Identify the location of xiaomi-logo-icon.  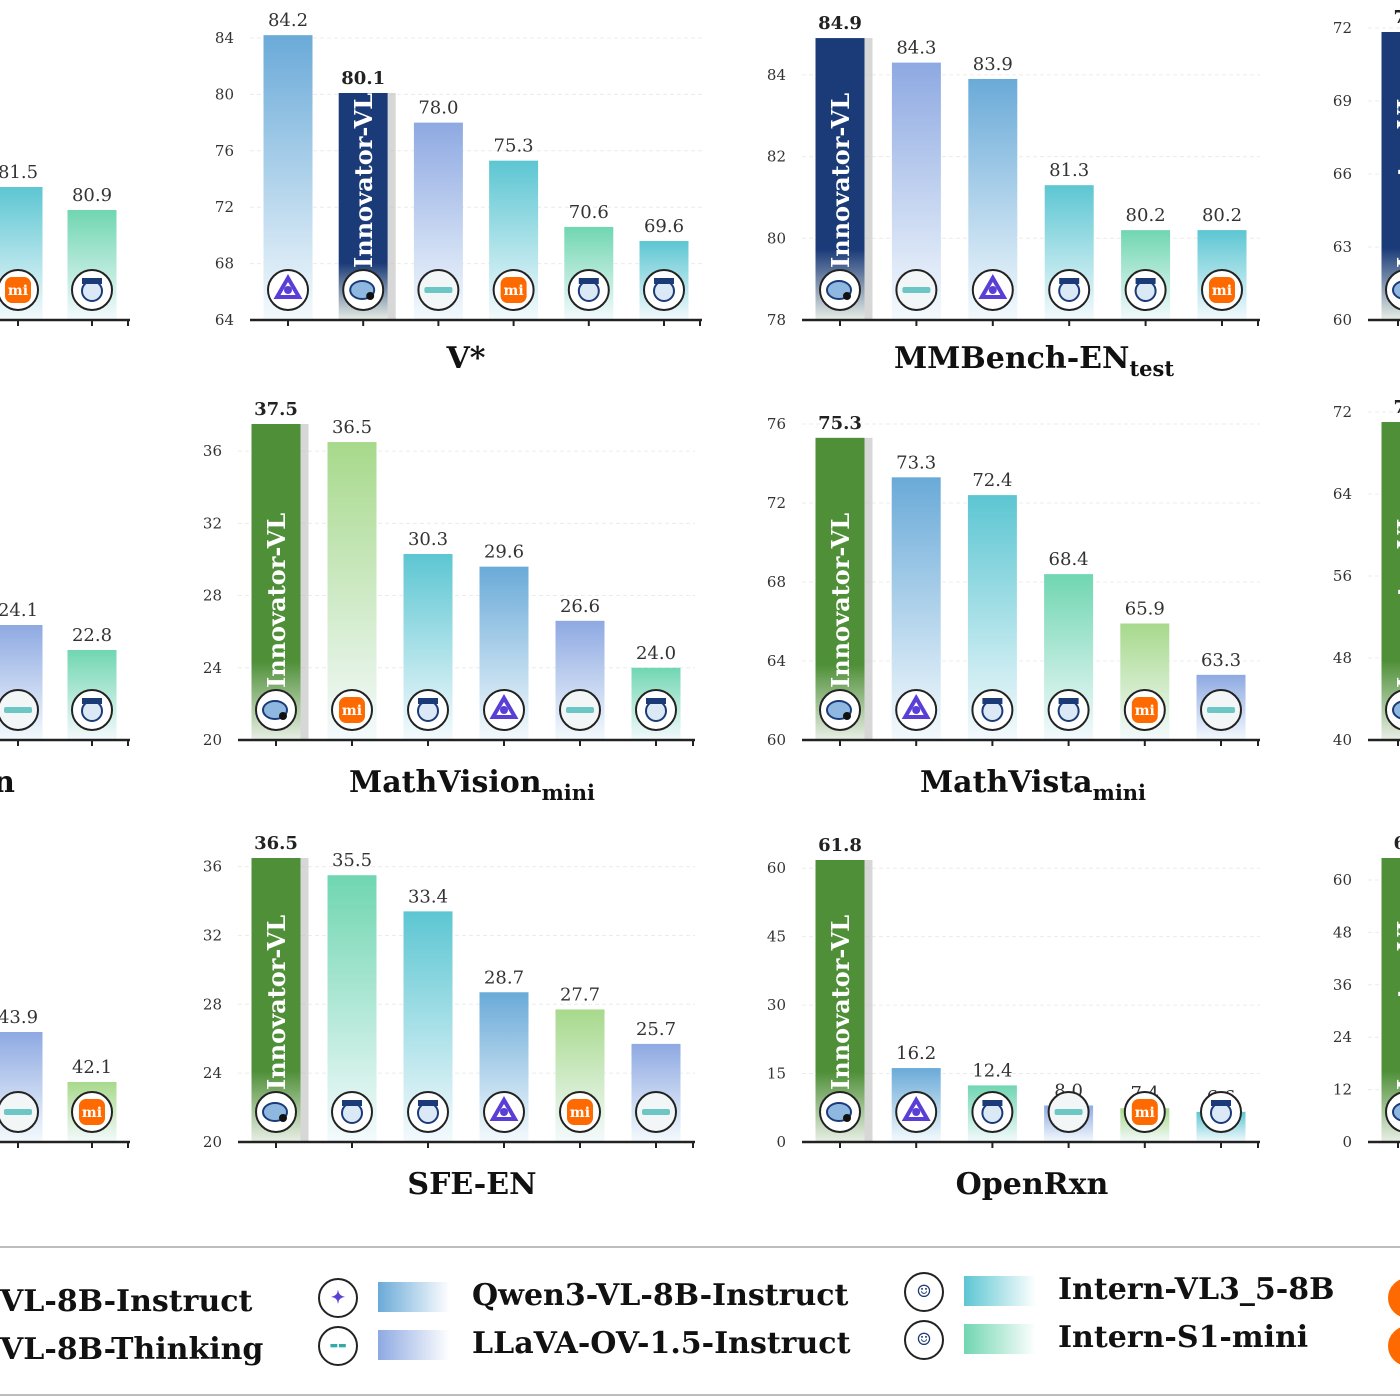
(1394, 1346).